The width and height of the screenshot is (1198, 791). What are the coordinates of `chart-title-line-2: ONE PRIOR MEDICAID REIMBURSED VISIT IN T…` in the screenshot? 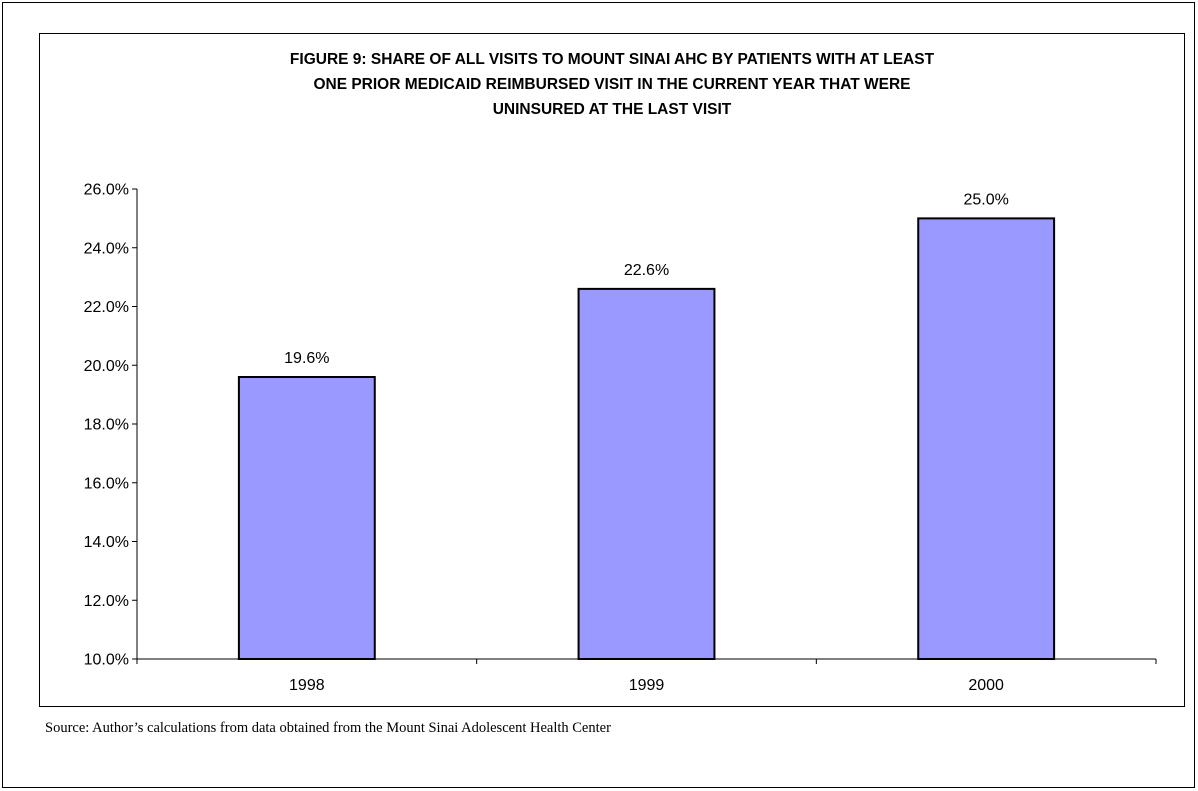 It's located at (612, 84).